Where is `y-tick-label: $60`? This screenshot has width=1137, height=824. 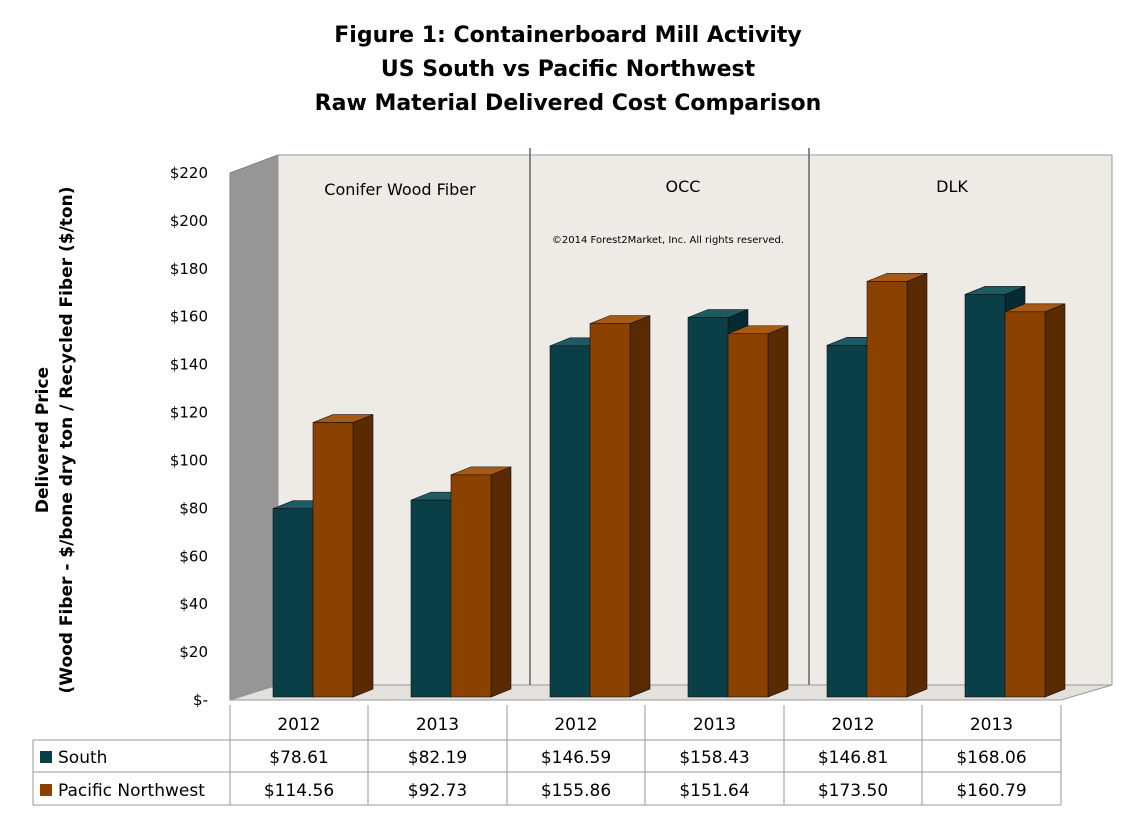
y-tick-label: $60 is located at coordinates (193, 556).